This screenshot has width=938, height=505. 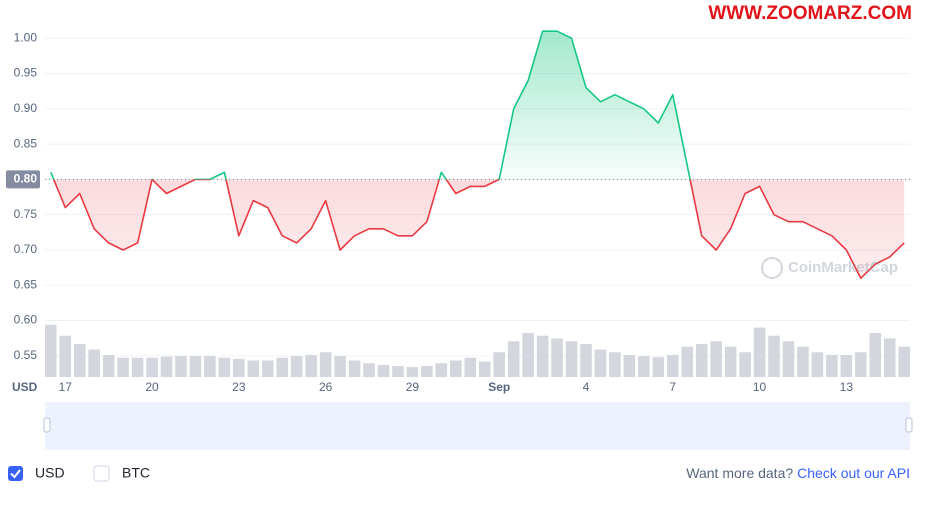 What do you see at coordinates (26, 143) in the screenshot?
I see `y-tick-label: 0.85` at bounding box center [26, 143].